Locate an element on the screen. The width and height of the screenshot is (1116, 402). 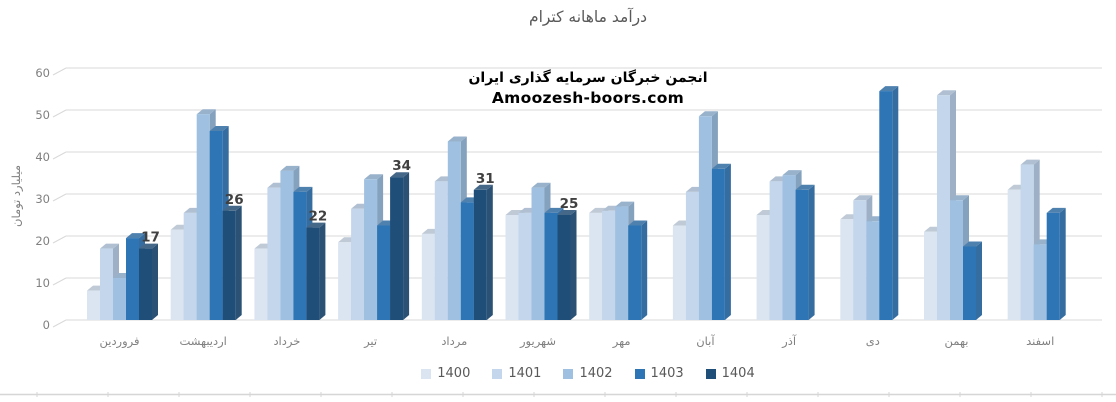
y-tick-label: 30 is located at coordinates (42, 199).